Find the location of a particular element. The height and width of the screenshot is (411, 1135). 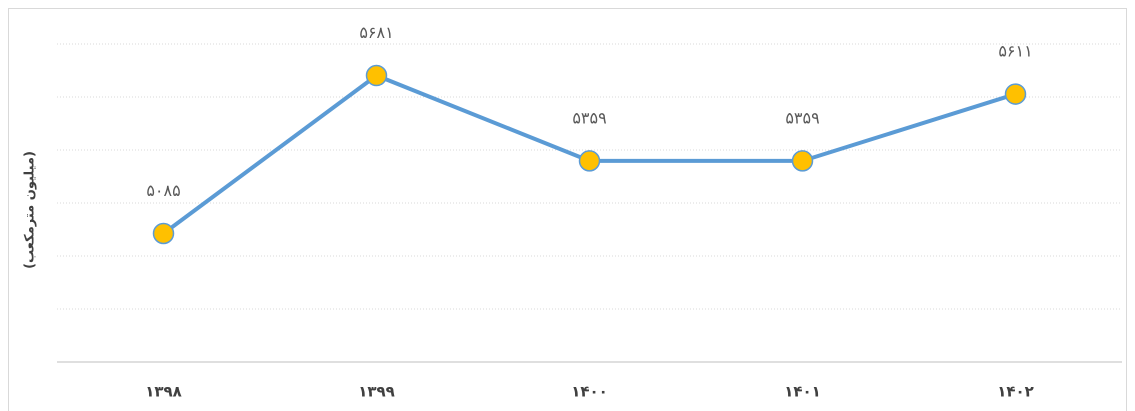

x-tick-label: ۱۳۹۸ is located at coordinates (163, 392).